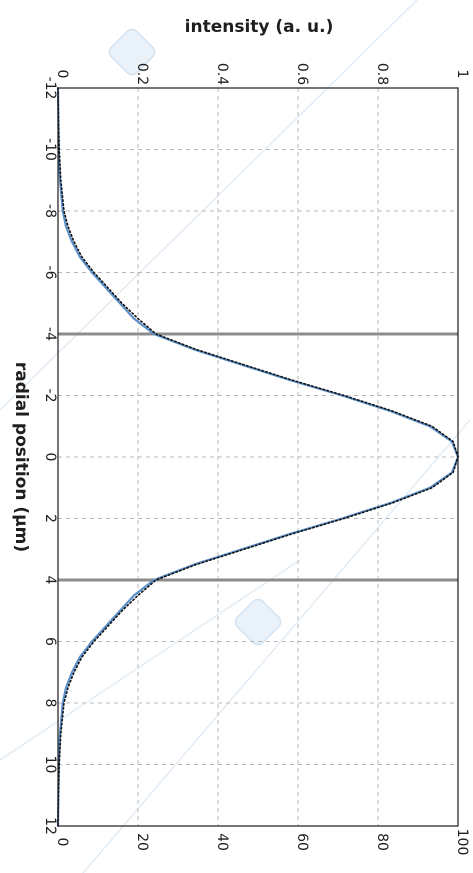 This screenshot has height=873, width=473. Describe the element at coordinates (50, 88) in the screenshot. I see `x-tick-label: -12` at that location.